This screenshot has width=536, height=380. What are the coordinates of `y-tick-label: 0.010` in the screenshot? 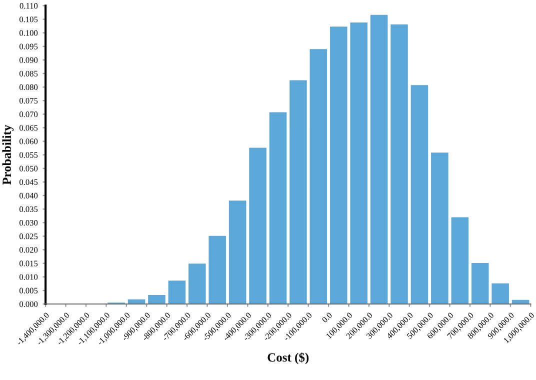 It's located at (28, 277).